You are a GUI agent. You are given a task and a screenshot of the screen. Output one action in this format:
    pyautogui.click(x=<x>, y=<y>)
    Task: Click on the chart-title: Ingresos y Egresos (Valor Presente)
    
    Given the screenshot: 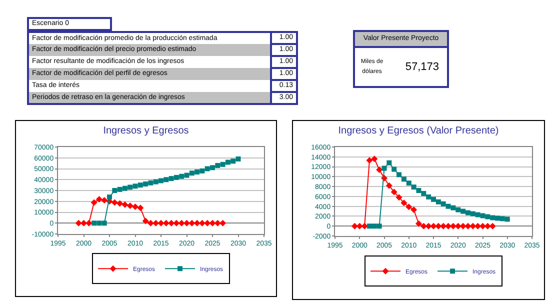 What is the action you would take?
    pyautogui.click(x=418, y=130)
    